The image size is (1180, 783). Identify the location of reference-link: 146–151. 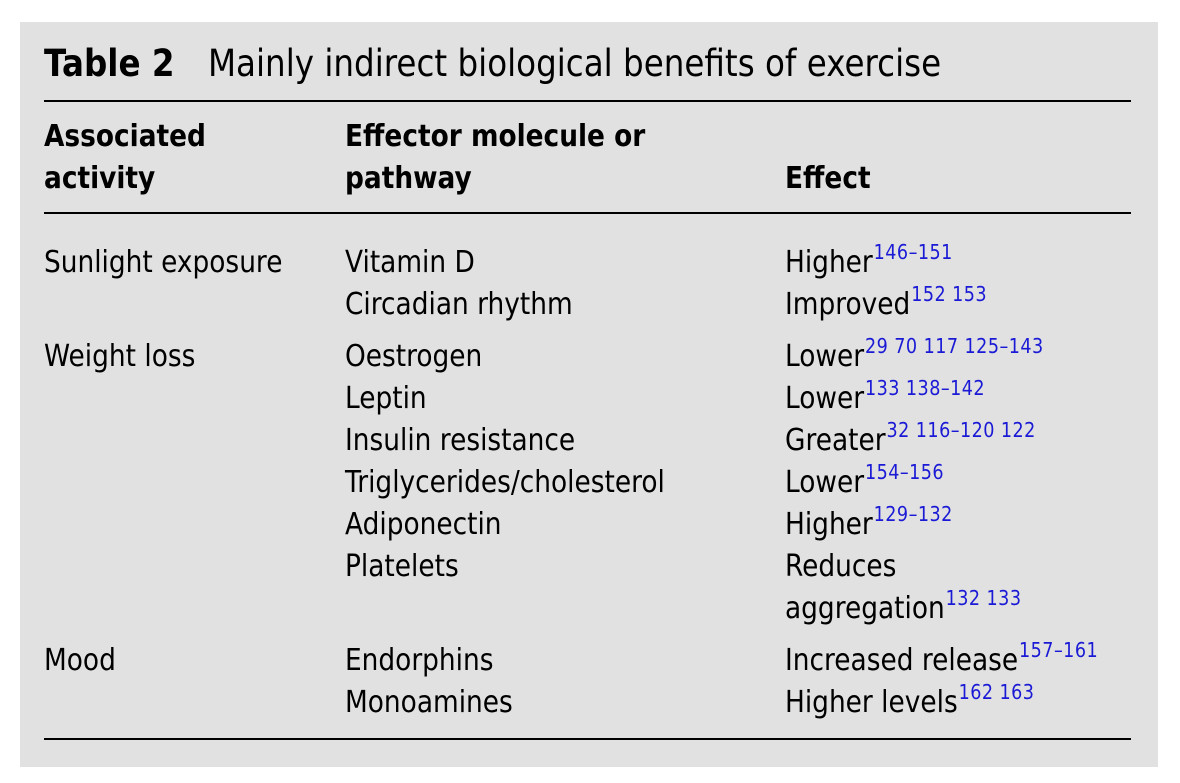
(913, 252).